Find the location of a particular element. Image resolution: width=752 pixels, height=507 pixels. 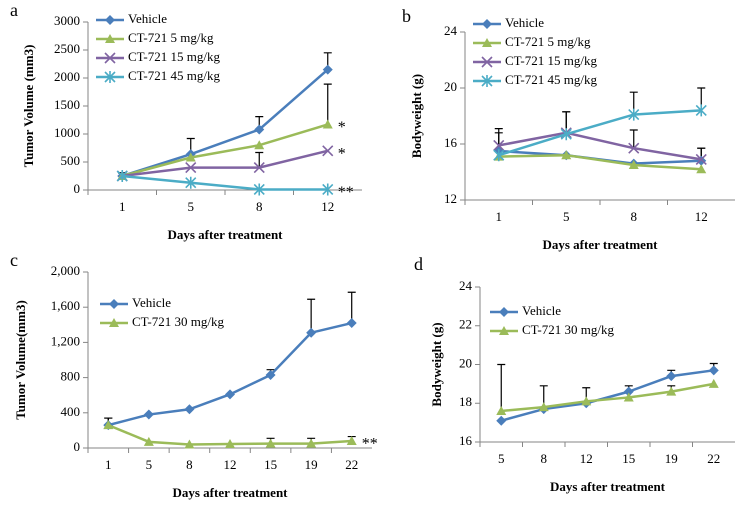

y-tick-label: 800 is located at coordinates (71, 376).